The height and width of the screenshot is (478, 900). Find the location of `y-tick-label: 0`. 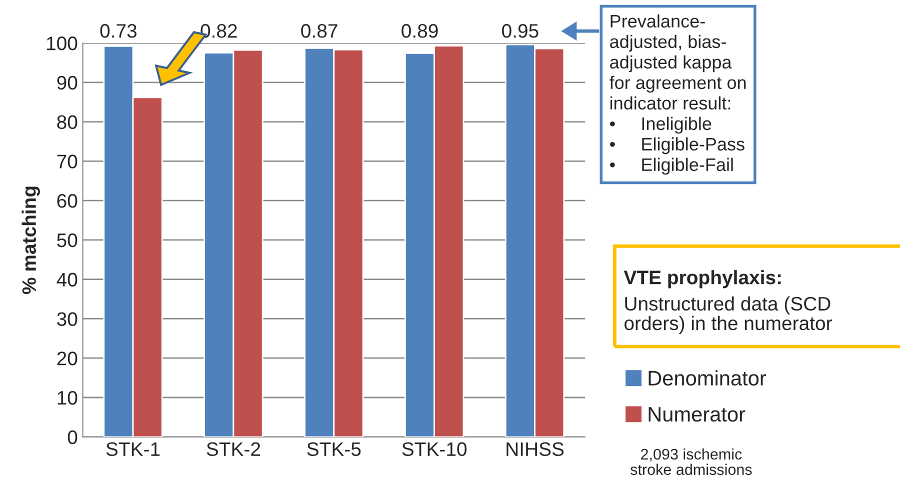

y-tick-label: 0 is located at coordinates (73, 437).